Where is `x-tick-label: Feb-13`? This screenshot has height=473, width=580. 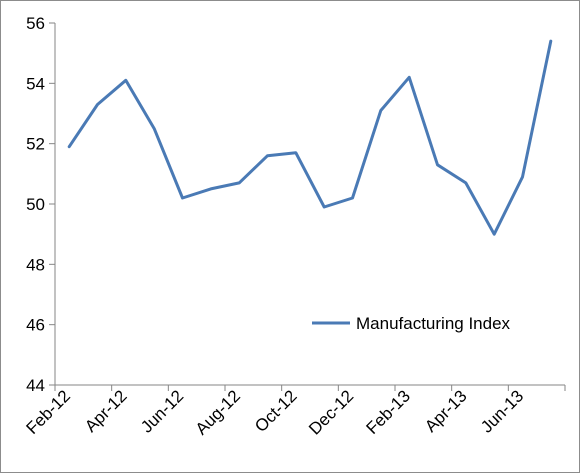
x-tick-label: Feb-13 is located at coordinates (388, 412).